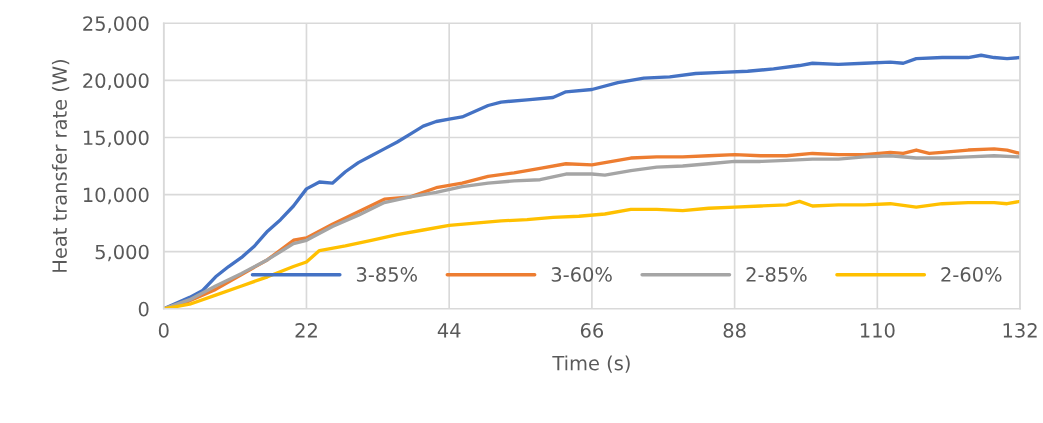 Image resolution: width=1043 pixels, height=423 pixels. I want to click on x-tick-label: 66, so click(592, 330).